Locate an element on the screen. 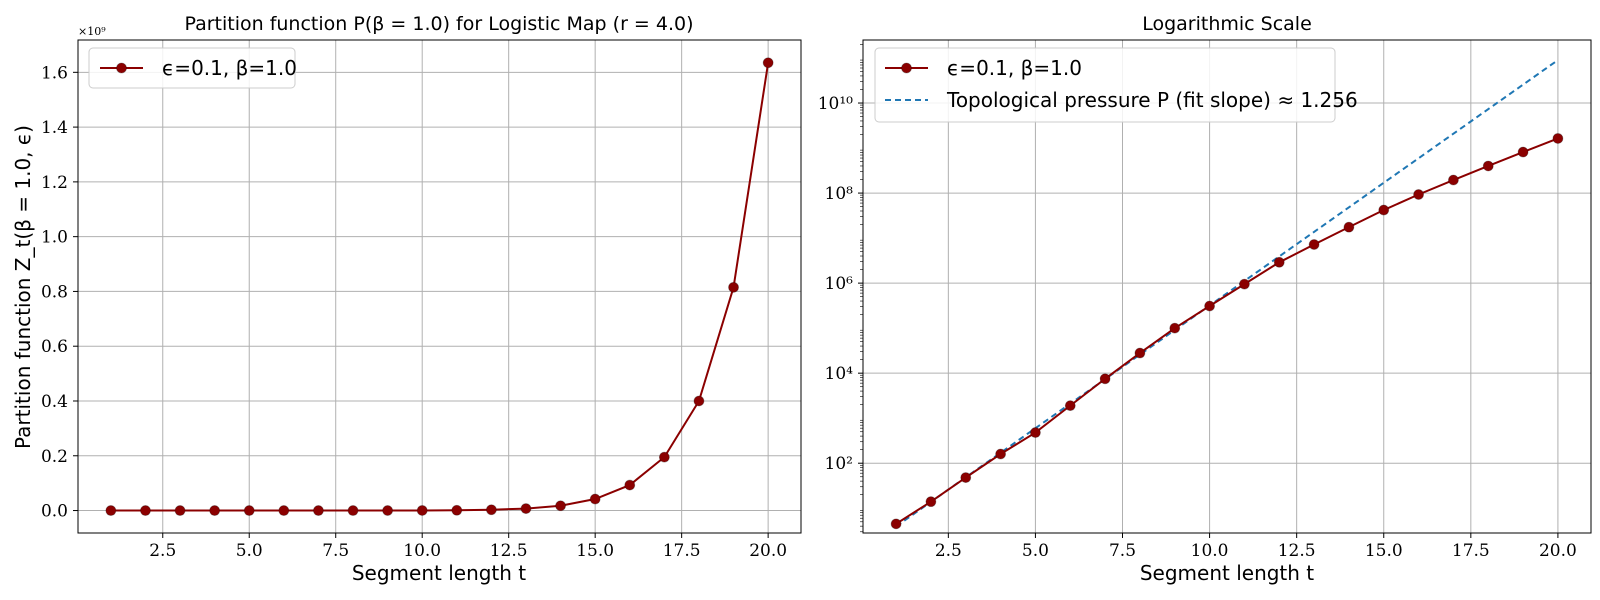  left-x-tick-label: 15.0 is located at coordinates (595, 551).